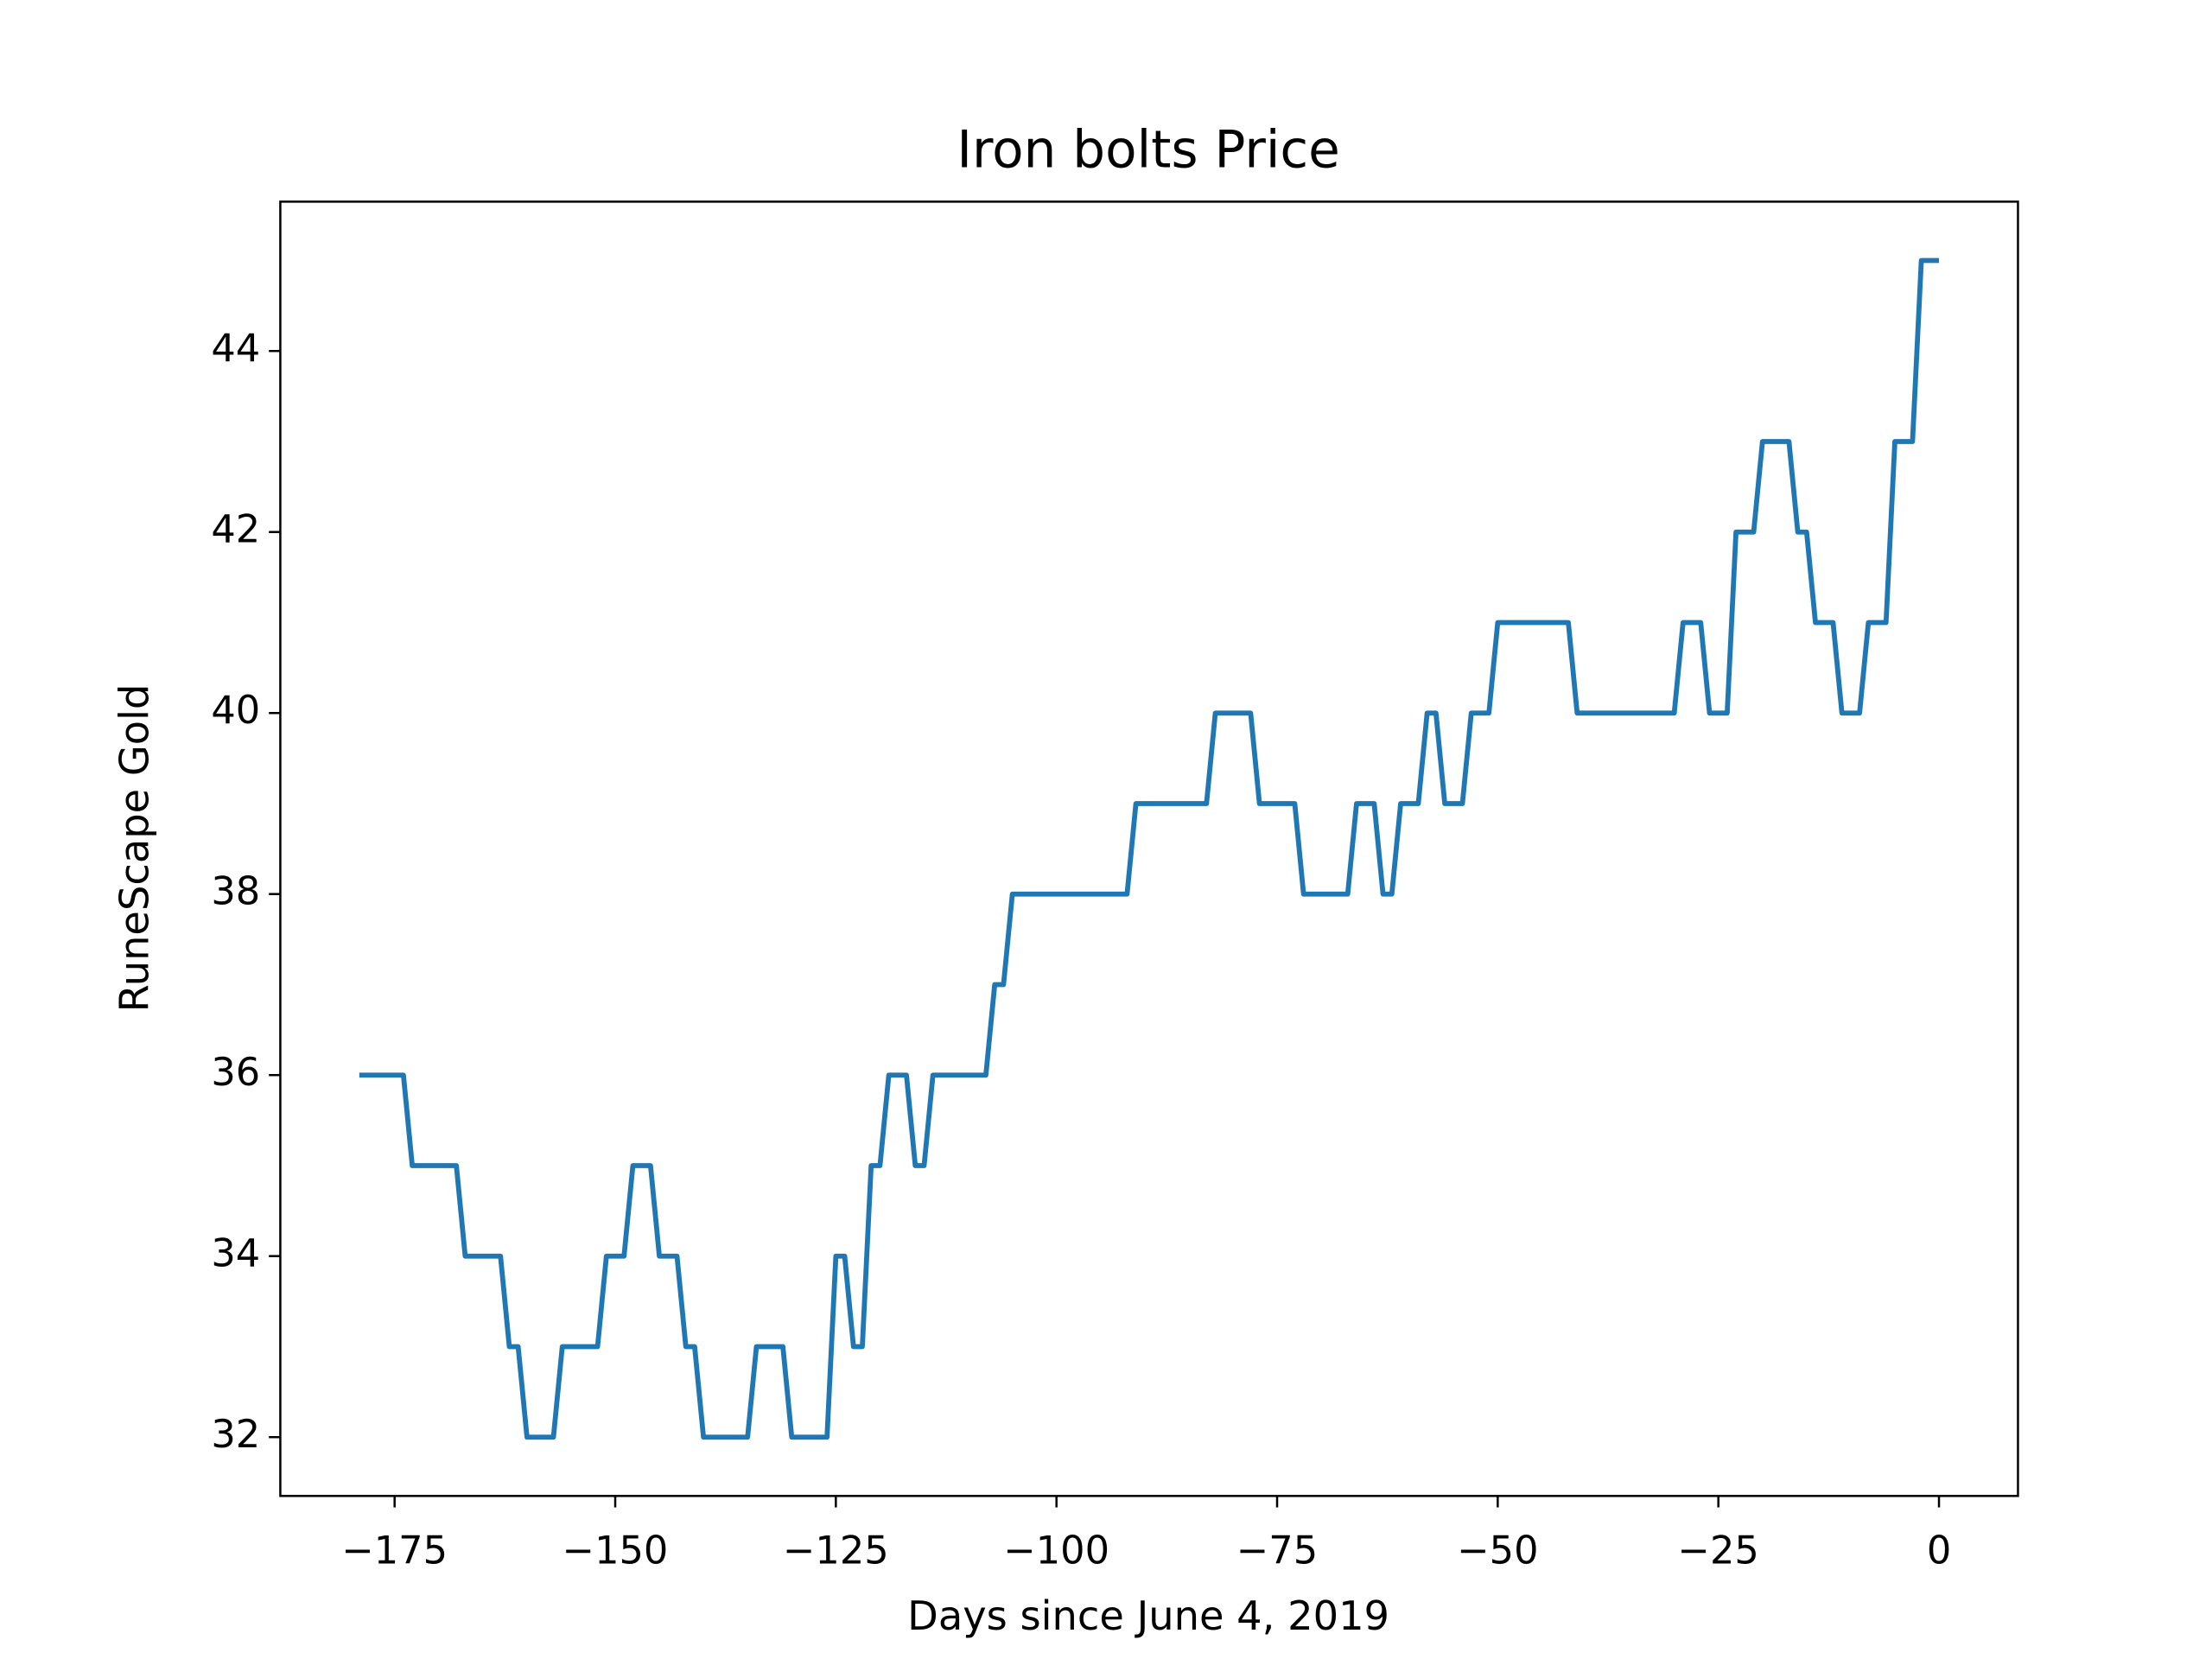 The width and height of the screenshot is (2212, 1659). Describe the element at coordinates (235, 1253) in the screenshot. I see `y-tick-label: 34` at that location.